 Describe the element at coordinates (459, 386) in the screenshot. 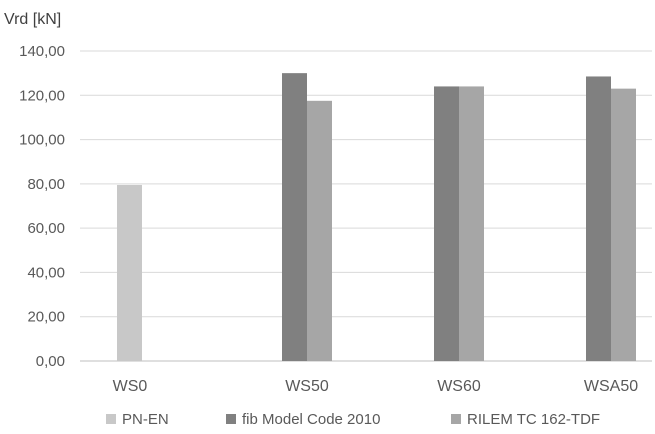

I see `x-category-label: WS60` at that location.